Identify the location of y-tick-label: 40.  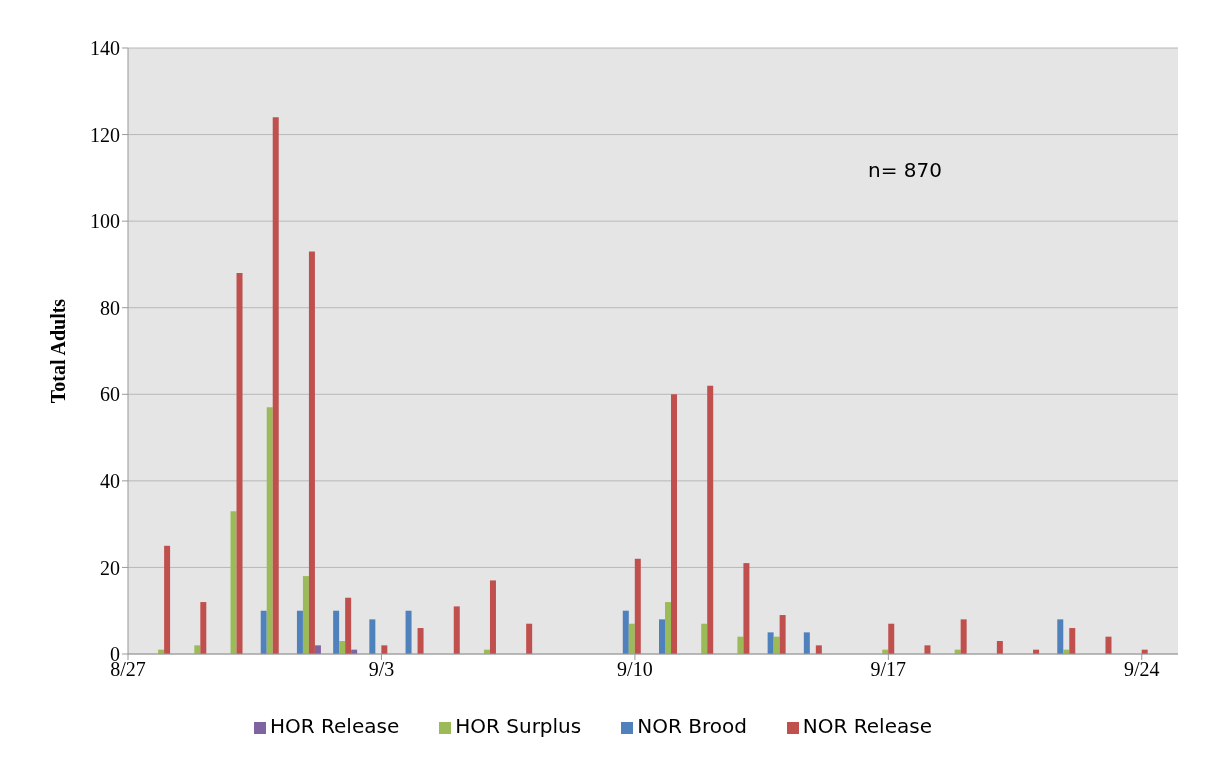
(110, 480).